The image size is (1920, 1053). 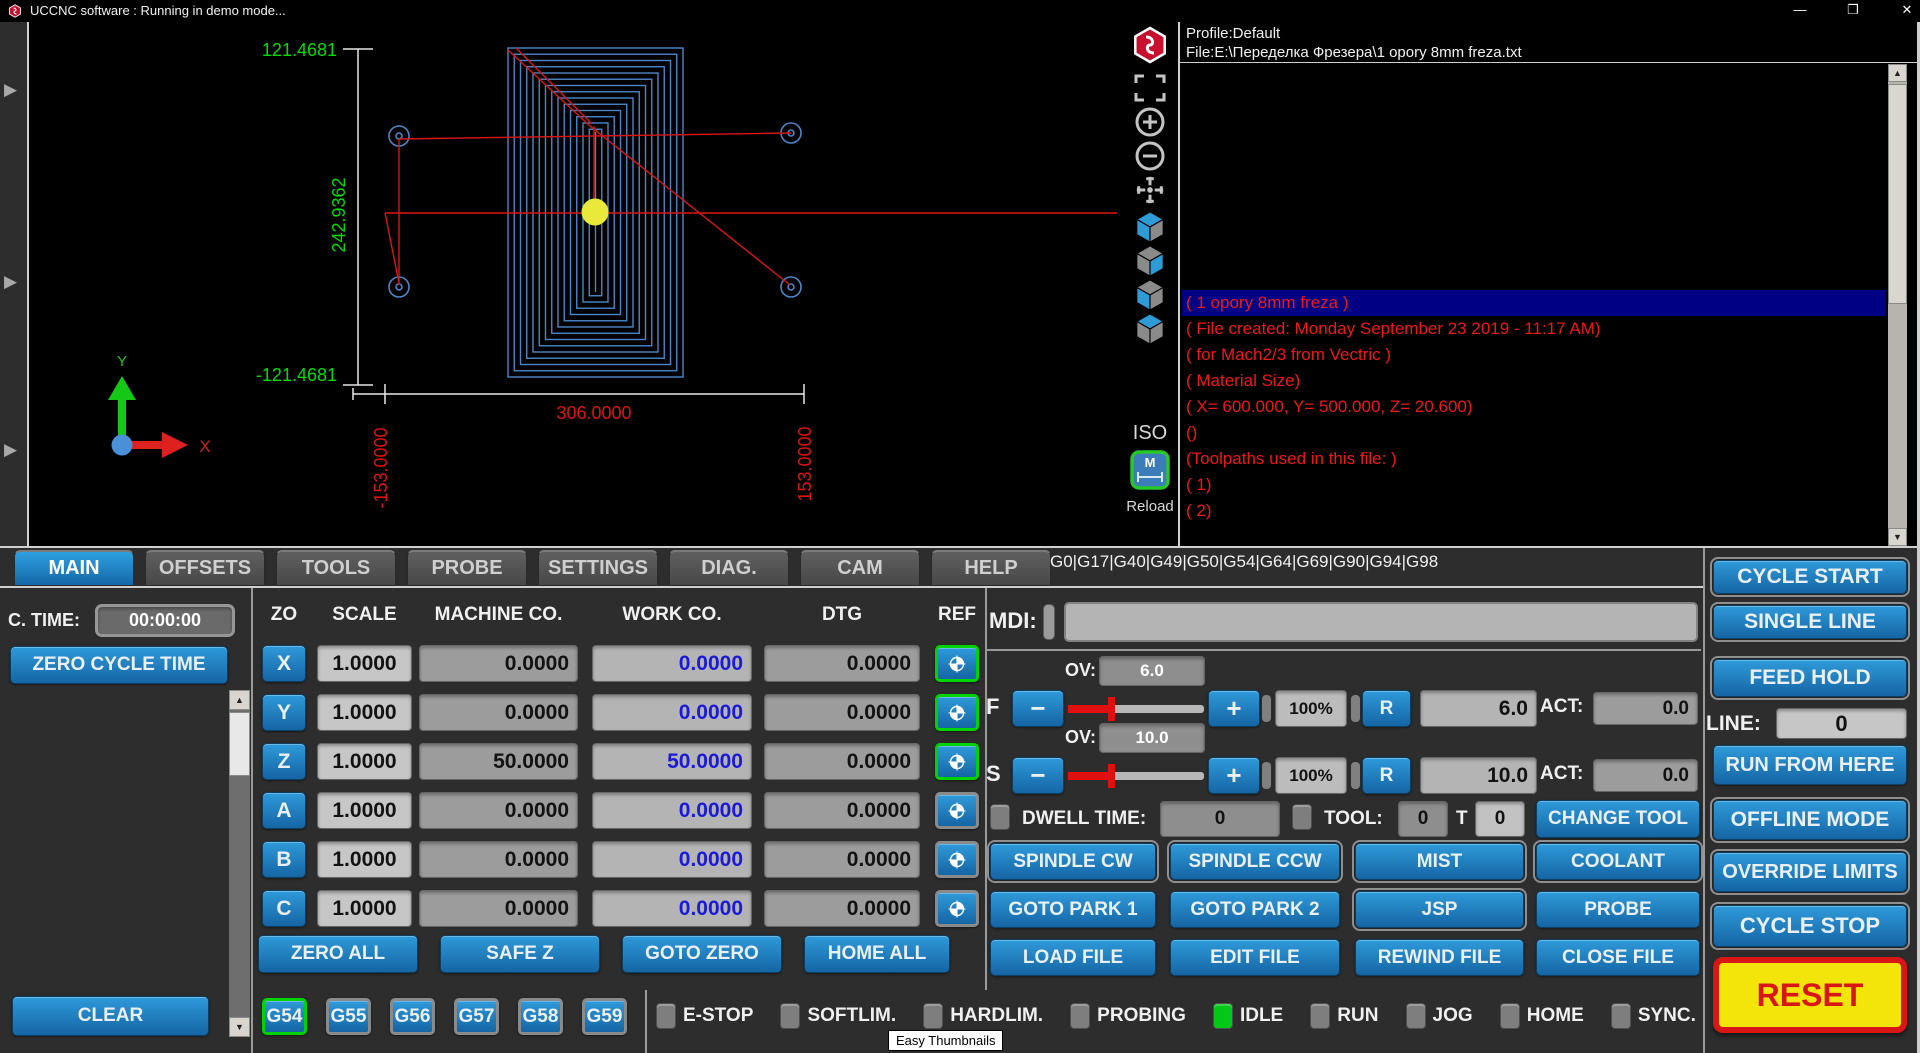 What do you see at coordinates (1136, 709) in the screenshot?
I see `feed-slider-track` at bounding box center [1136, 709].